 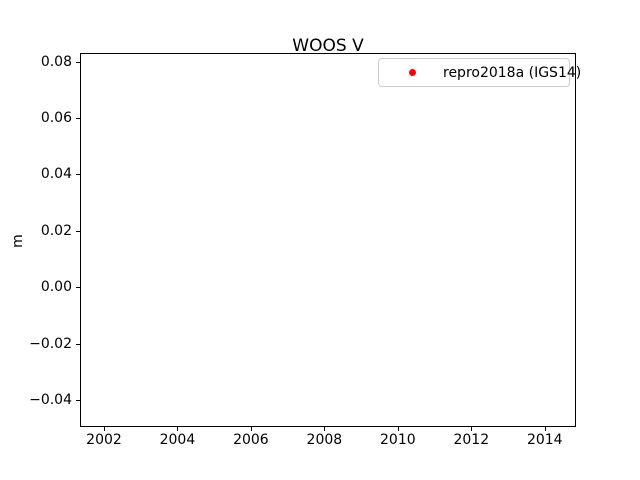 What do you see at coordinates (56, 287) in the screenshot?
I see `y-tick-label: 0.00` at bounding box center [56, 287].